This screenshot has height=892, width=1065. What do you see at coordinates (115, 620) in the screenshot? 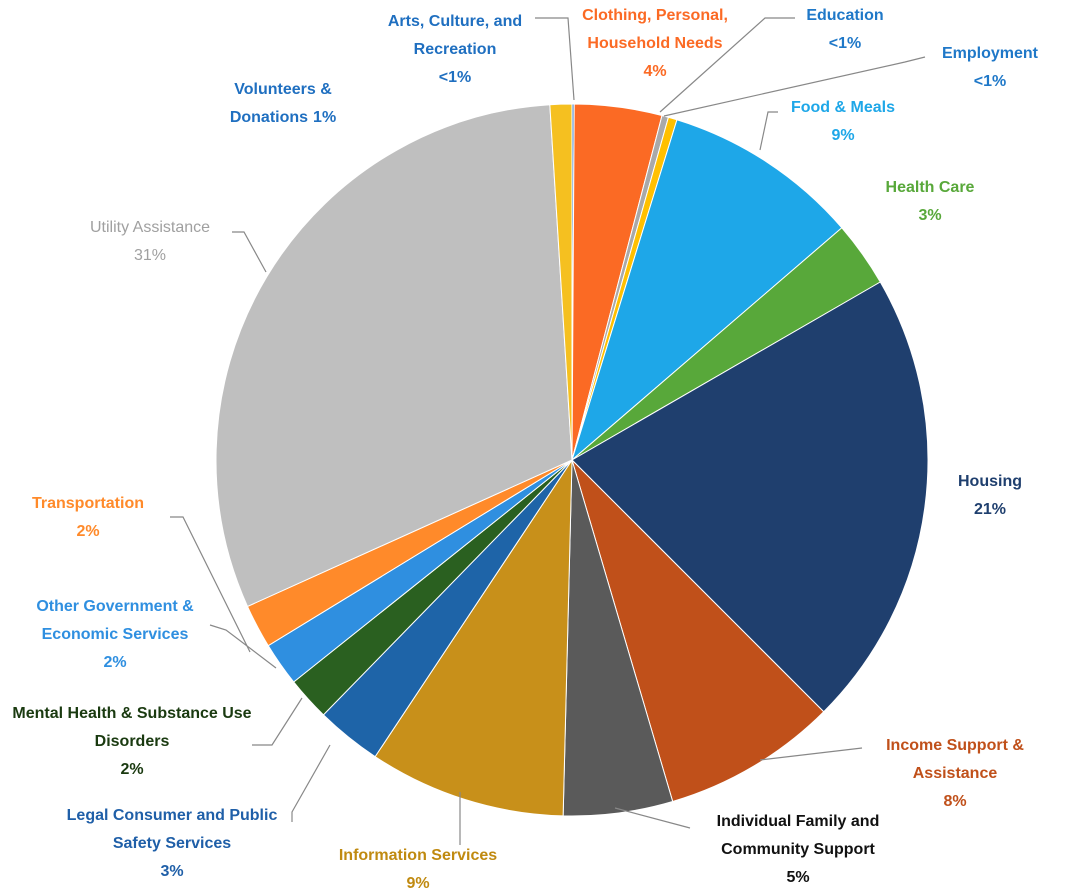
I see `category-name: Other Government & Economic Services` at bounding box center [115, 620].